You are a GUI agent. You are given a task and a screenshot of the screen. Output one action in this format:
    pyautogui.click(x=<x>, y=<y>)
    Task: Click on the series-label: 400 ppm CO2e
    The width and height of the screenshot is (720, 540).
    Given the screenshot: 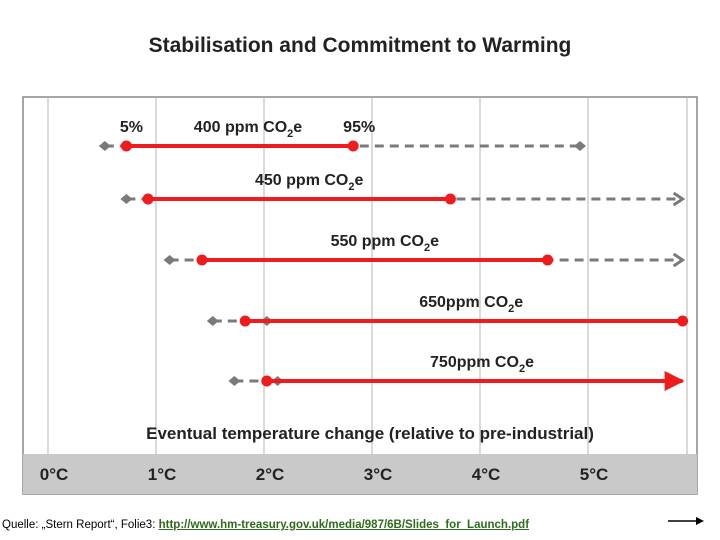 What is the action you would take?
    pyautogui.click(x=248, y=129)
    